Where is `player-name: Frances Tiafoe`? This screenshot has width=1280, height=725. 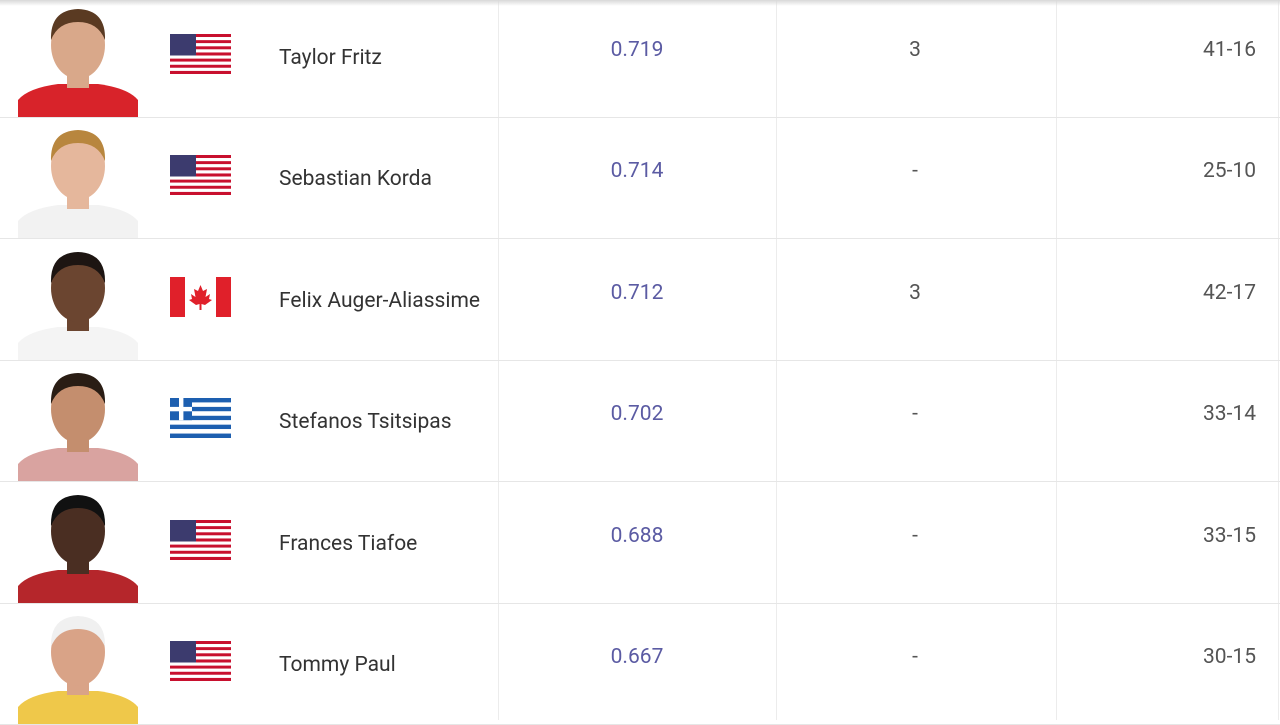
player-name: Frances Tiafoe is located at coordinates (384, 544).